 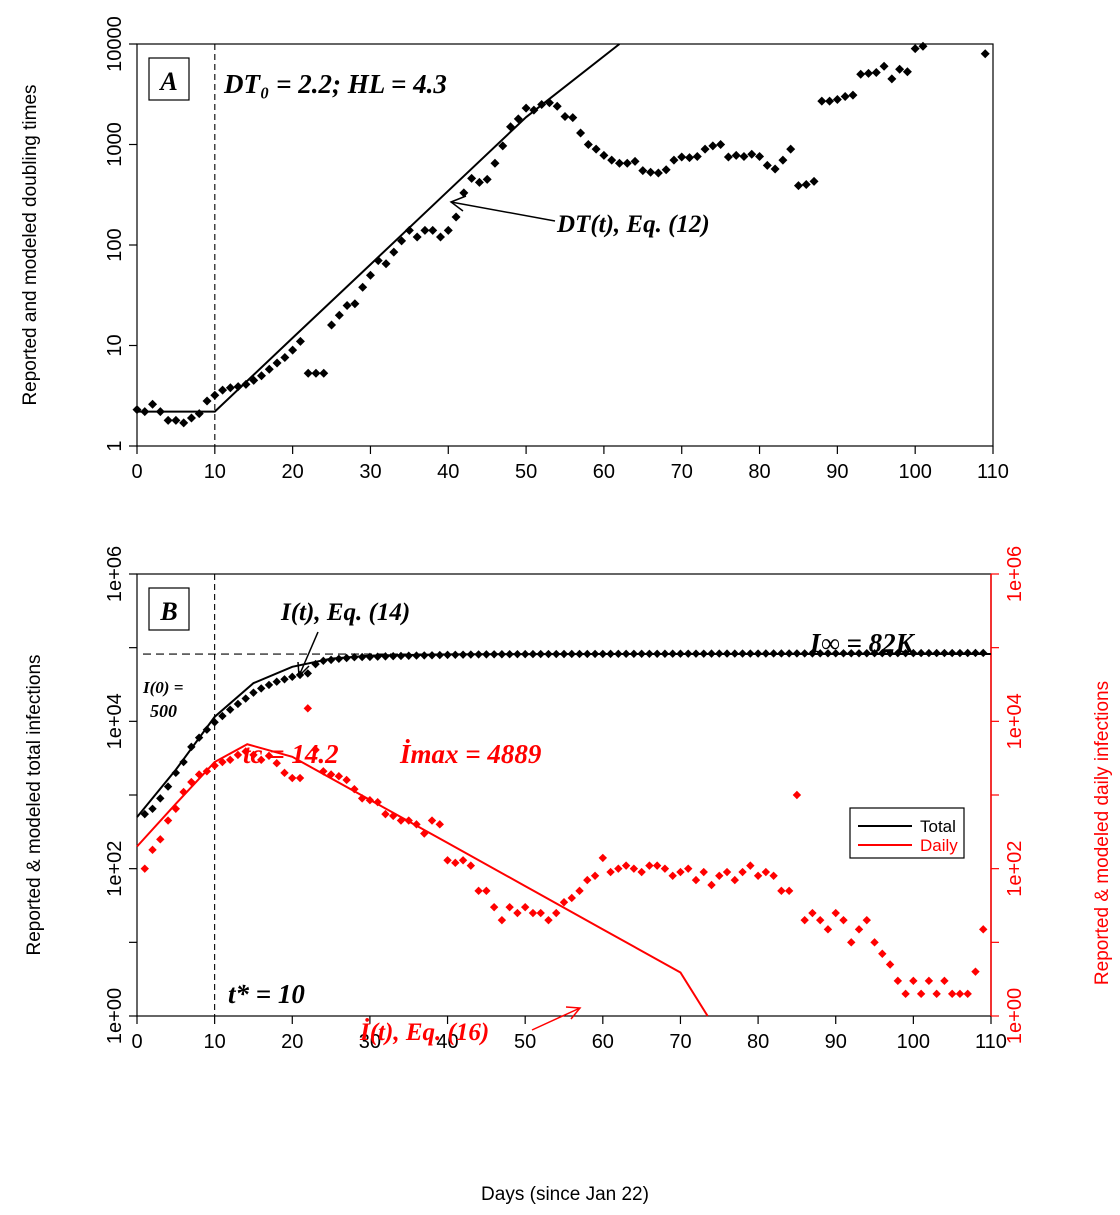 What do you see at coordinates (604, 472) in the screenshot?
I see `panel-a-x-tick-label: 60` at bounding box center [604, 472].